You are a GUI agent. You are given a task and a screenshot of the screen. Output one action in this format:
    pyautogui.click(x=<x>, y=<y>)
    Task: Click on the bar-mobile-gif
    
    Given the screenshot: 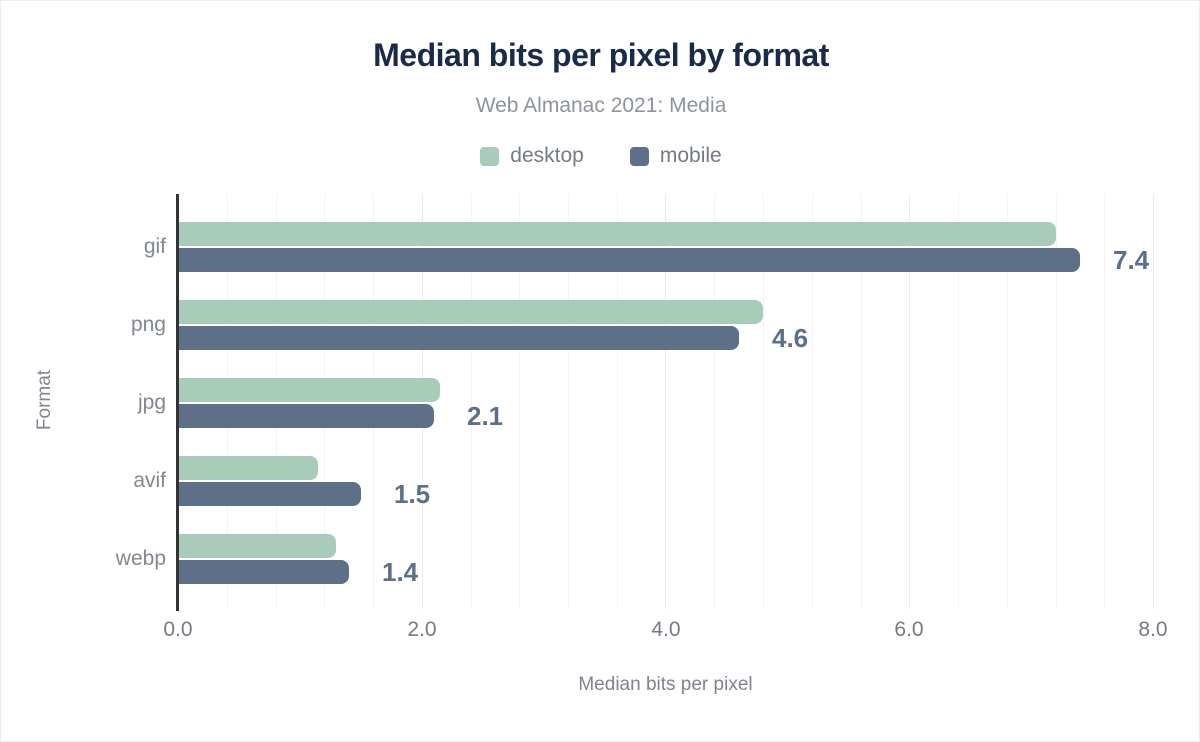 What is the action you would take?
    pyautogui.click(x=629, y=260)
    